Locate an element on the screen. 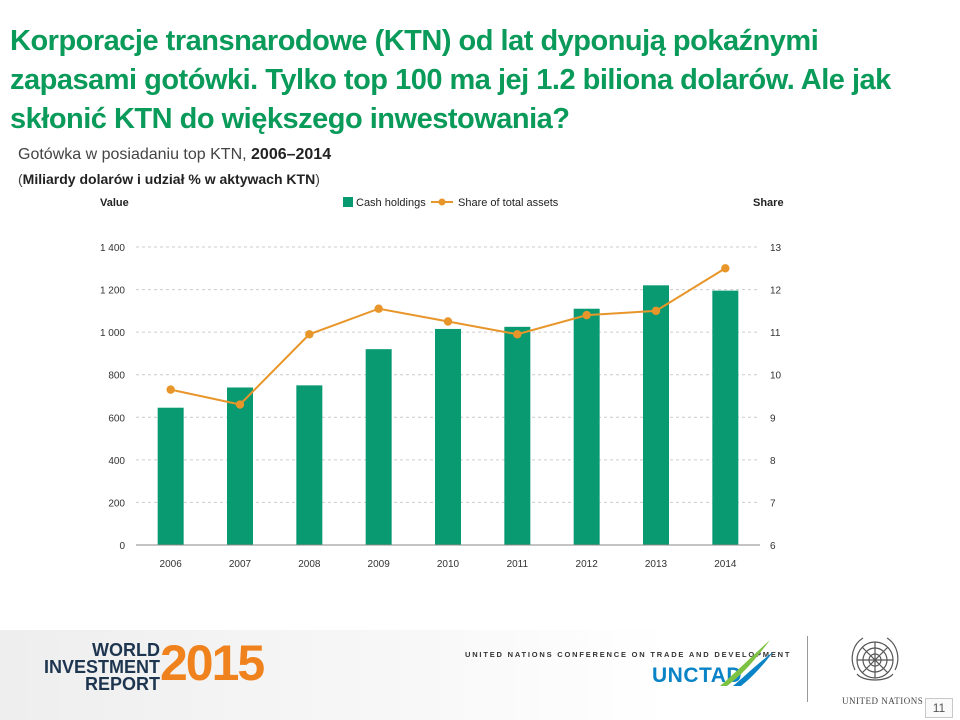  un-label: UNITED NATIONS is located at coordinates (883, 701).